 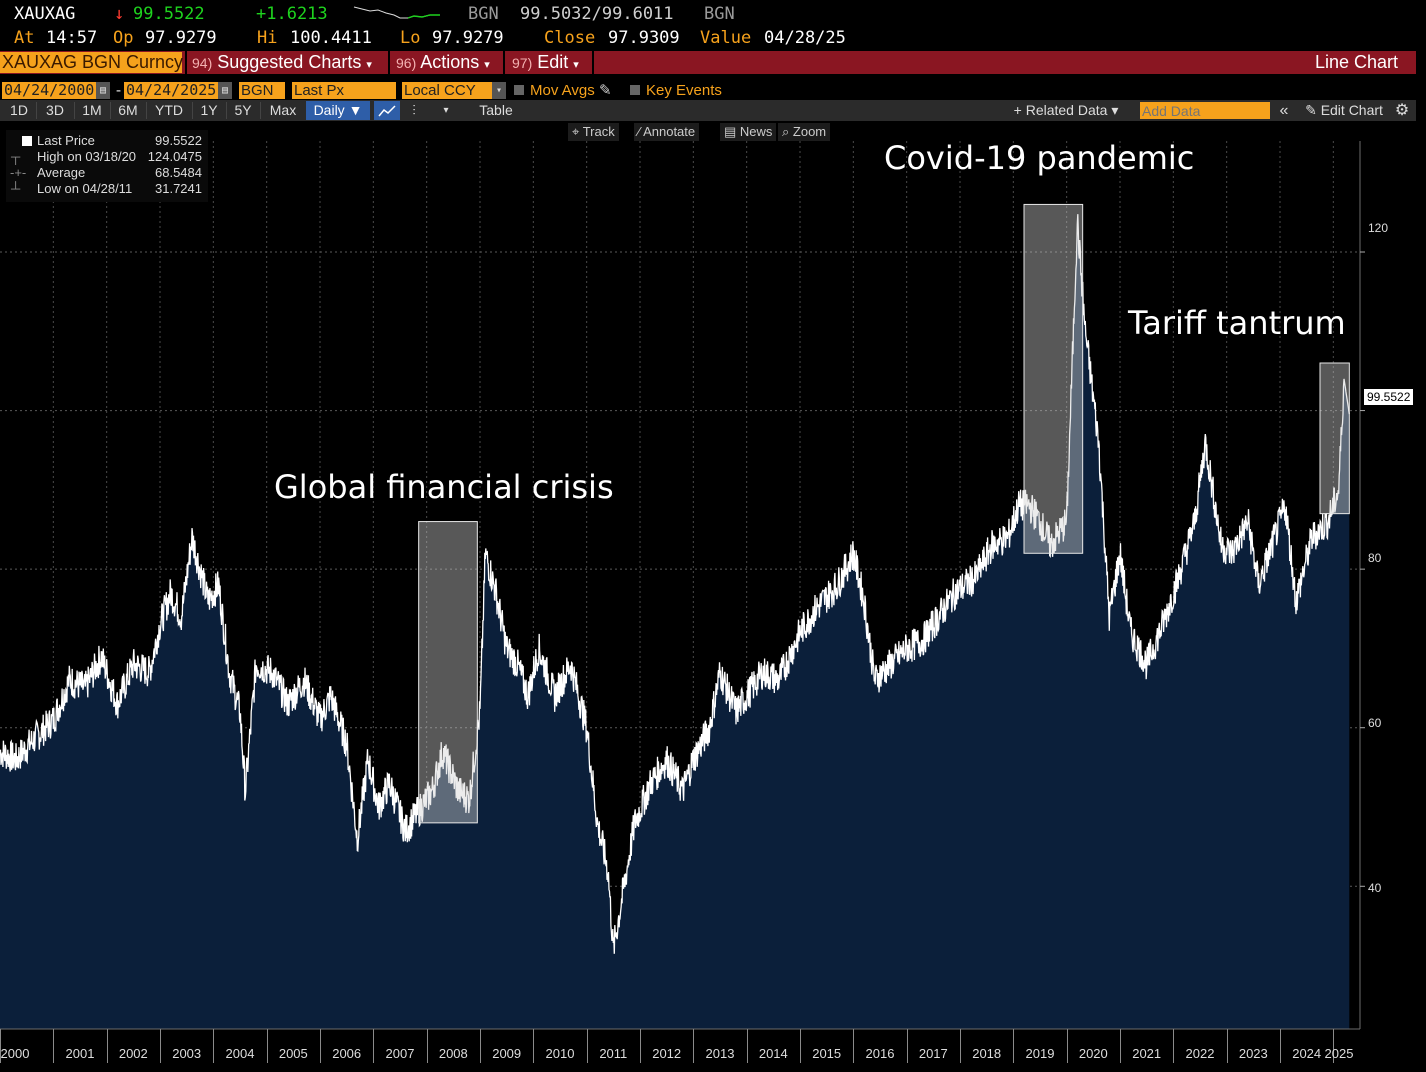 What do you see at coordinates (178, 140) in the screenshot?
I see `legend-last-value: 99.5522` at bounding box center [178, 140].